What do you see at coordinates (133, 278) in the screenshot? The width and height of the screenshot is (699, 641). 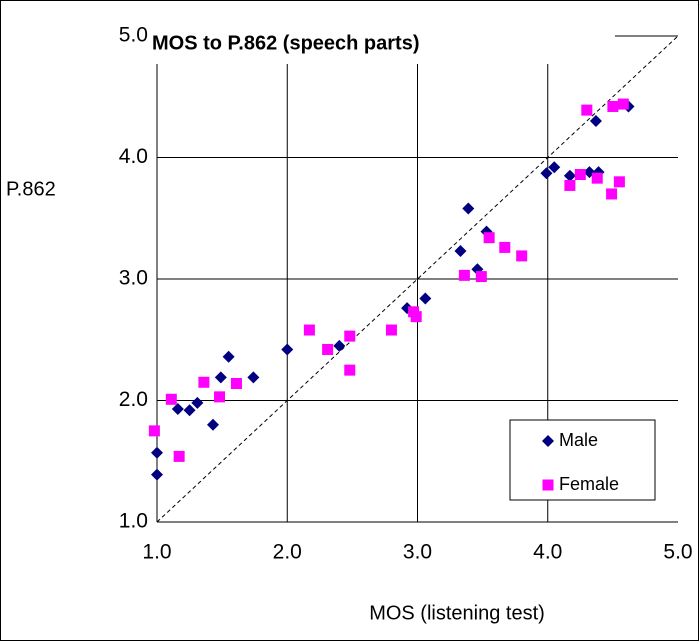 I see `y-tick-label: 3.0` at bounding box center [133, 278].